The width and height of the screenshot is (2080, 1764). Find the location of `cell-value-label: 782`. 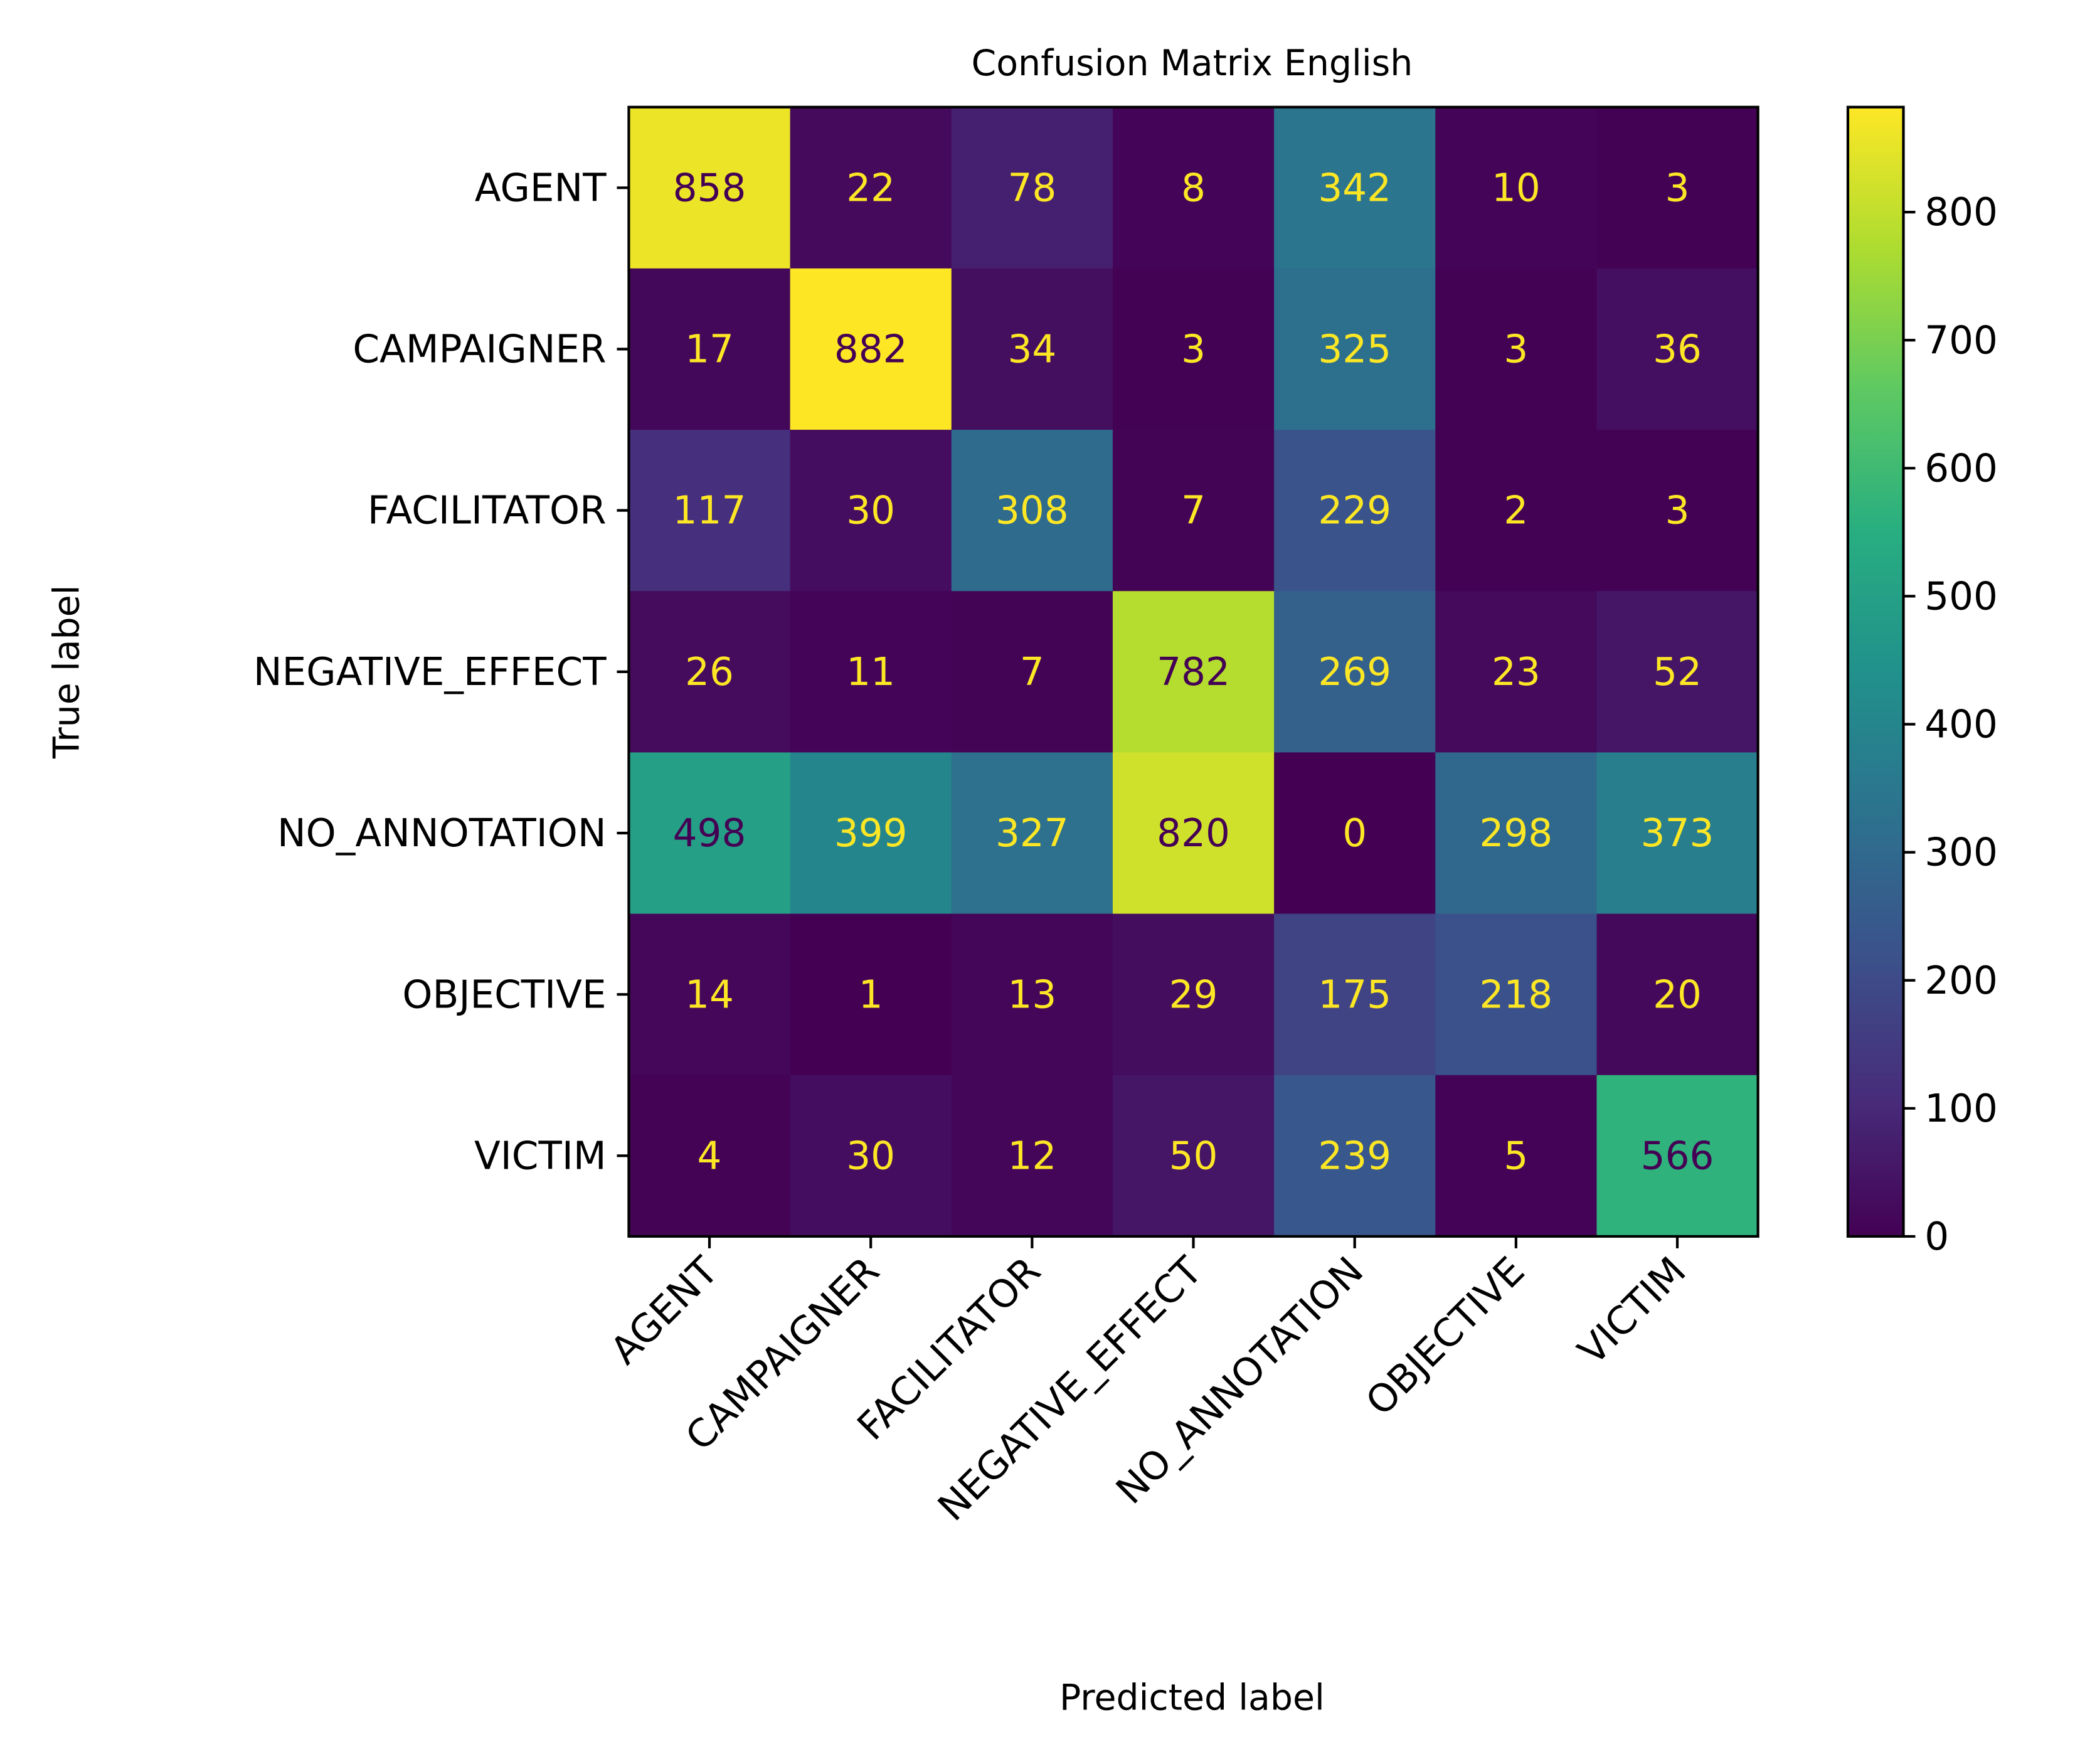

cell-value-label: 782 is located at coordinates (1193, 672).